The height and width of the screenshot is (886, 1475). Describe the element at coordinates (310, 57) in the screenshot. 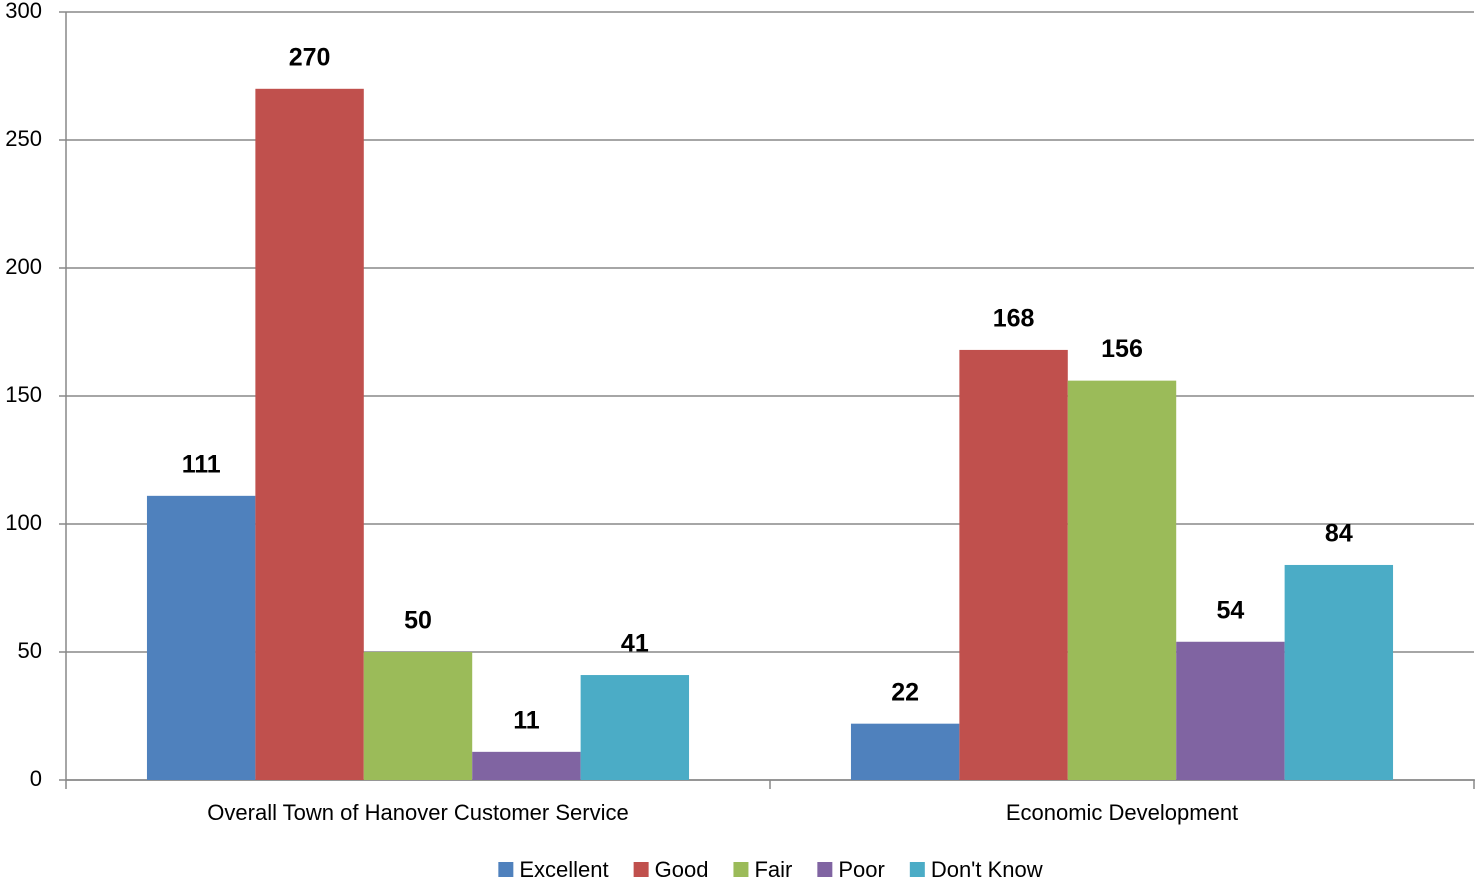

I see `data-label: 270` at that location.